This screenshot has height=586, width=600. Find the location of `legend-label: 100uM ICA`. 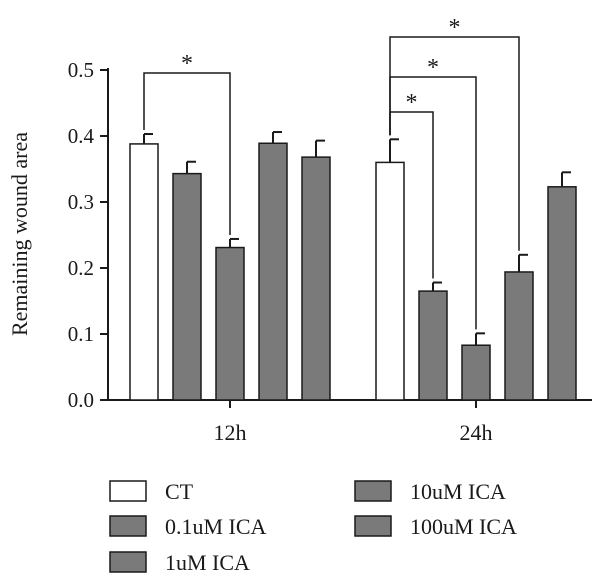

legend-label: 100uM ICA is located at coordinates (463, 526).